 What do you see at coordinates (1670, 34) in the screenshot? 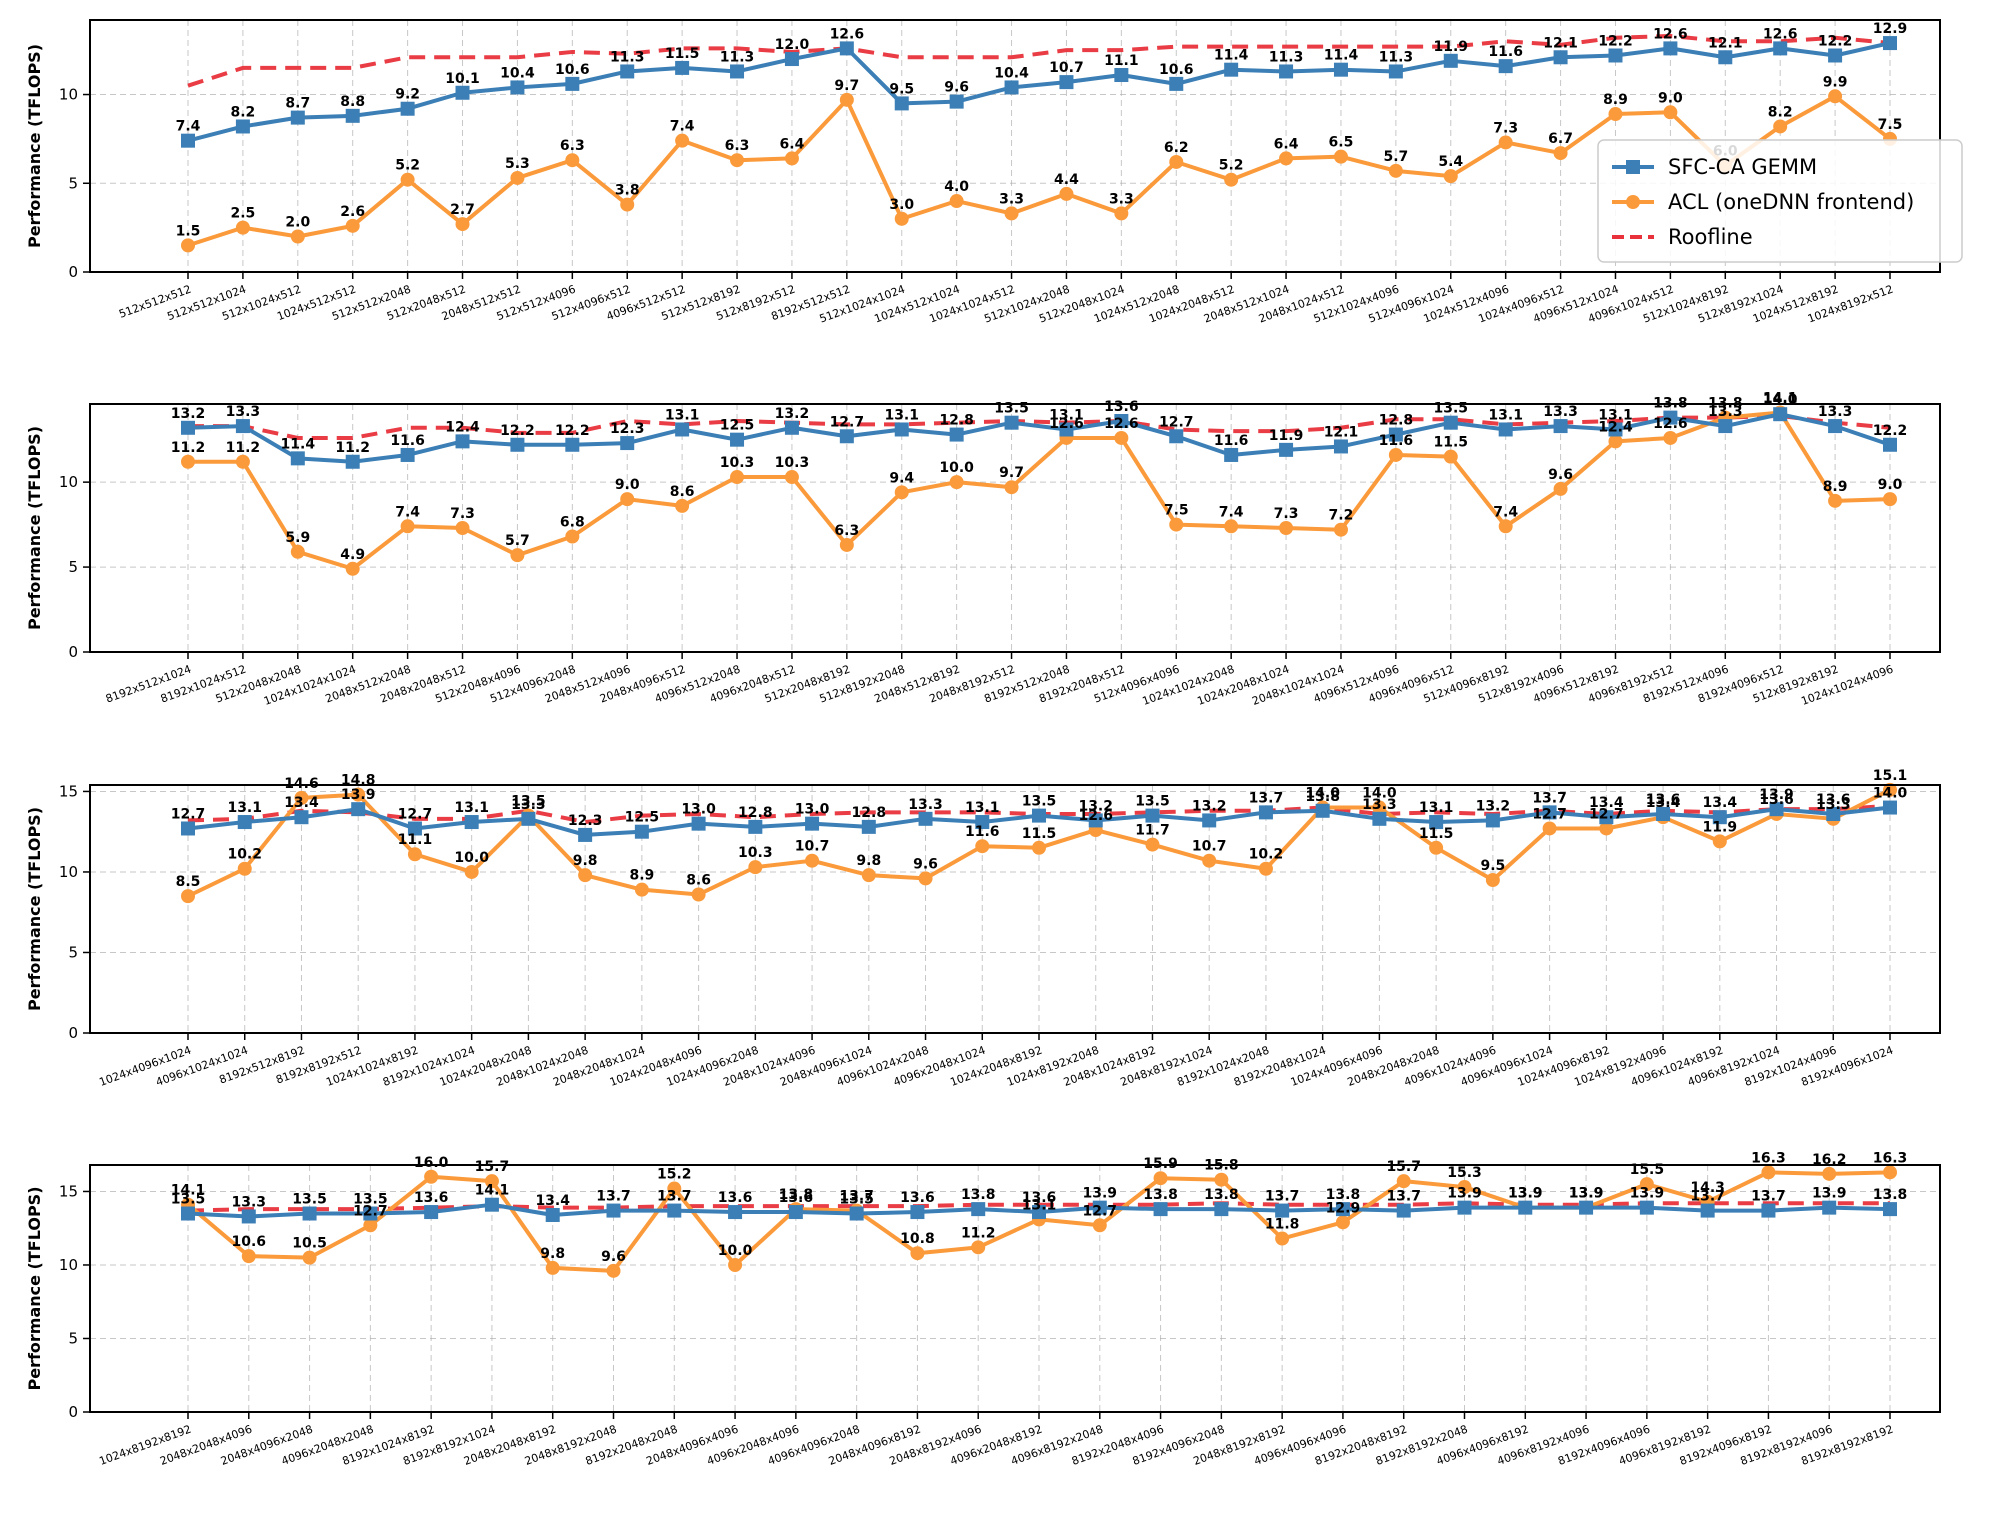
I see `sfc-data-label: 12.6` at bounding box center [1670, 34].